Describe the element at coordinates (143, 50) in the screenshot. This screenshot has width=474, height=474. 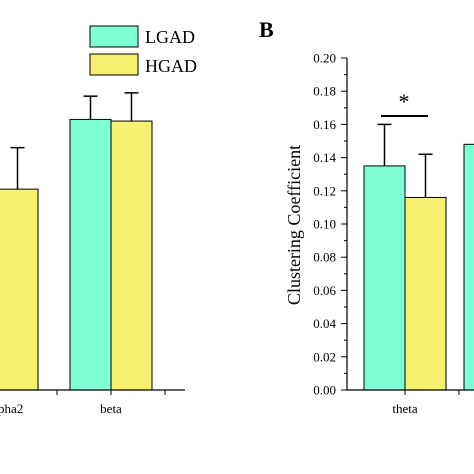
I see `legend: LGAD HGAD` at that location.